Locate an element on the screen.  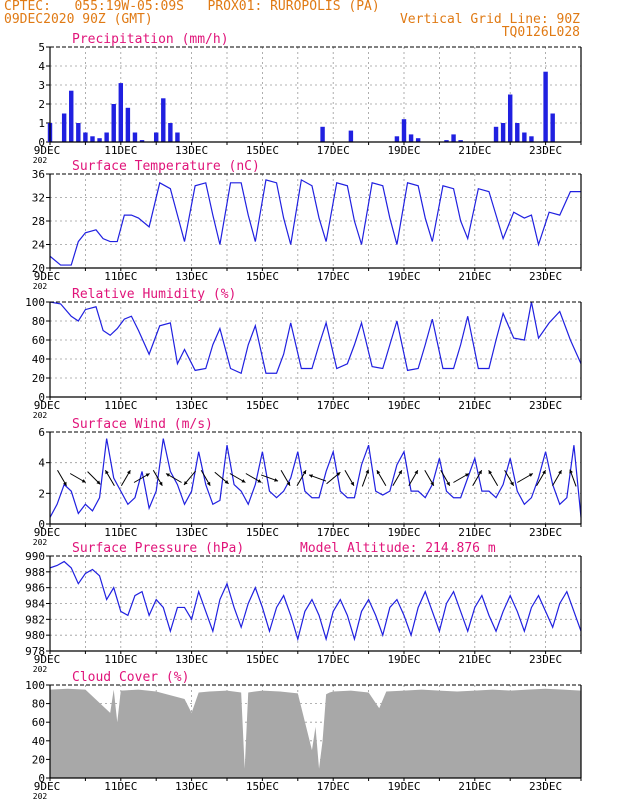
panel-title: Precipitation (mm/h) is located at coordinates (150, 39).